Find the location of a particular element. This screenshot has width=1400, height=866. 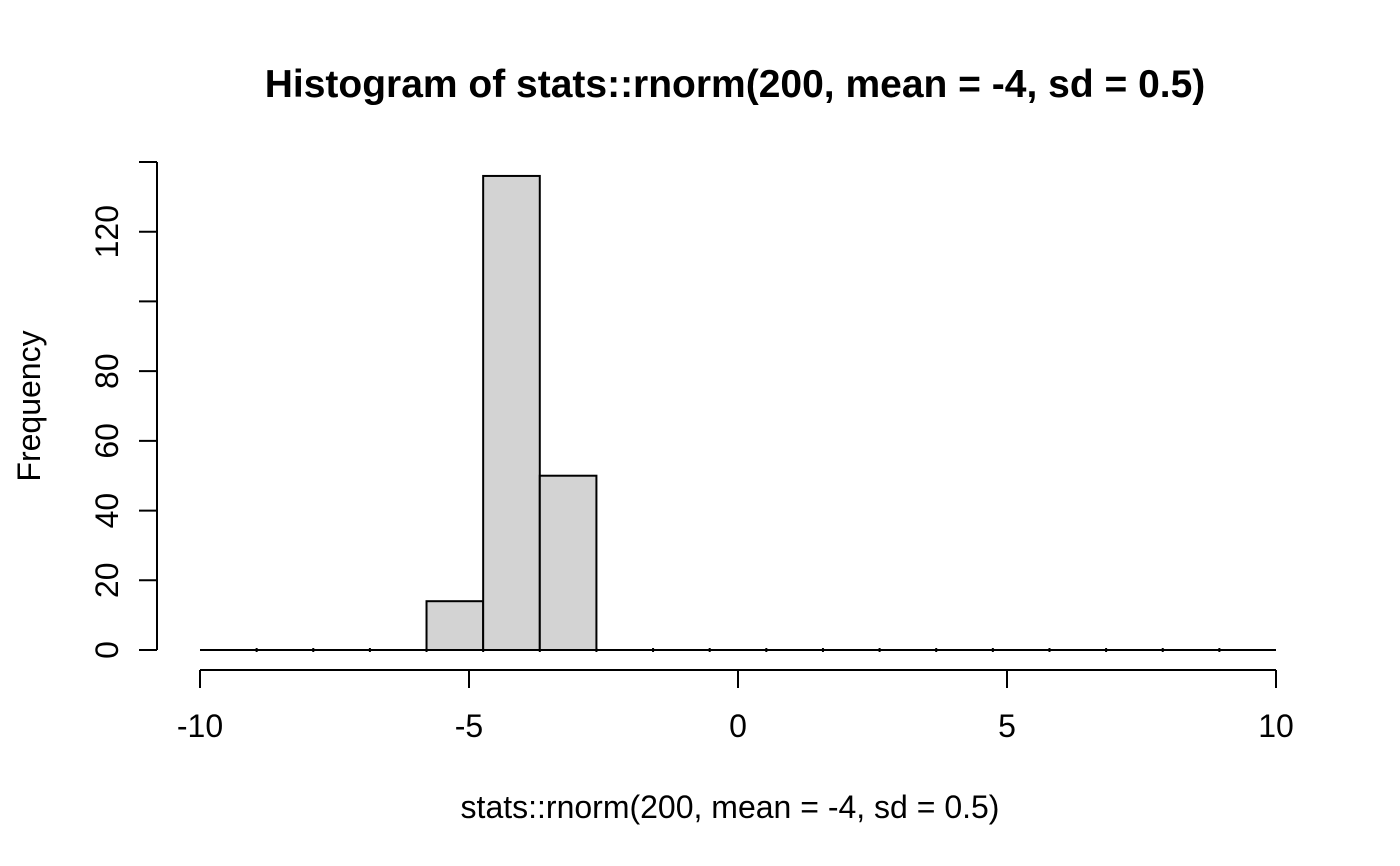

x-tick-label: 10 is located at coordinates (1276, 726).